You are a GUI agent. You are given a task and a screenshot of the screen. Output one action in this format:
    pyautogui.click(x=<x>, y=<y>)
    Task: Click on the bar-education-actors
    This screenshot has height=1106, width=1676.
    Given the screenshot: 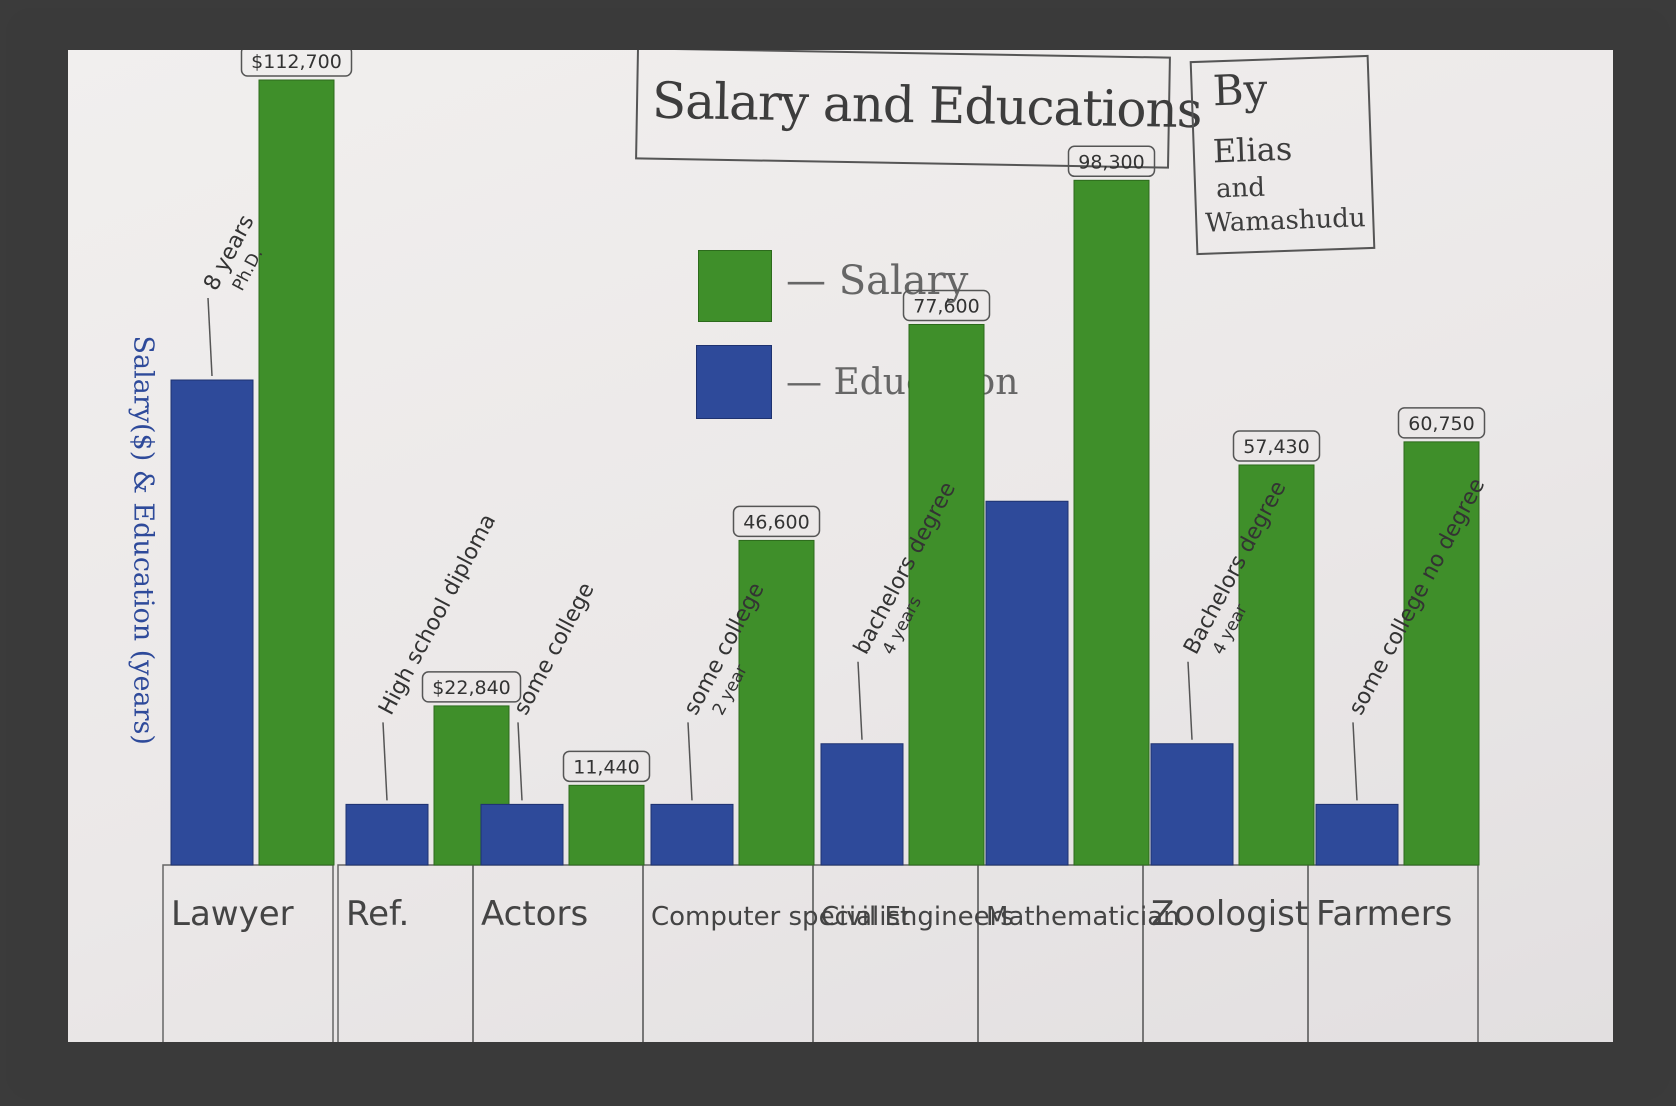 What is the action you would take?
    pyautogui.click(x=522, y=834)
    